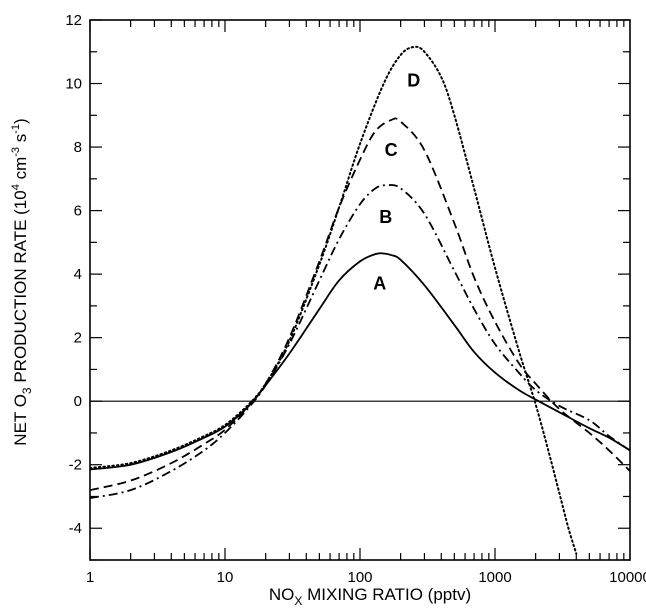  Describe the element at coordinates (78, 211) in the screenshot. I see `y-tick-label: 6` at that location.